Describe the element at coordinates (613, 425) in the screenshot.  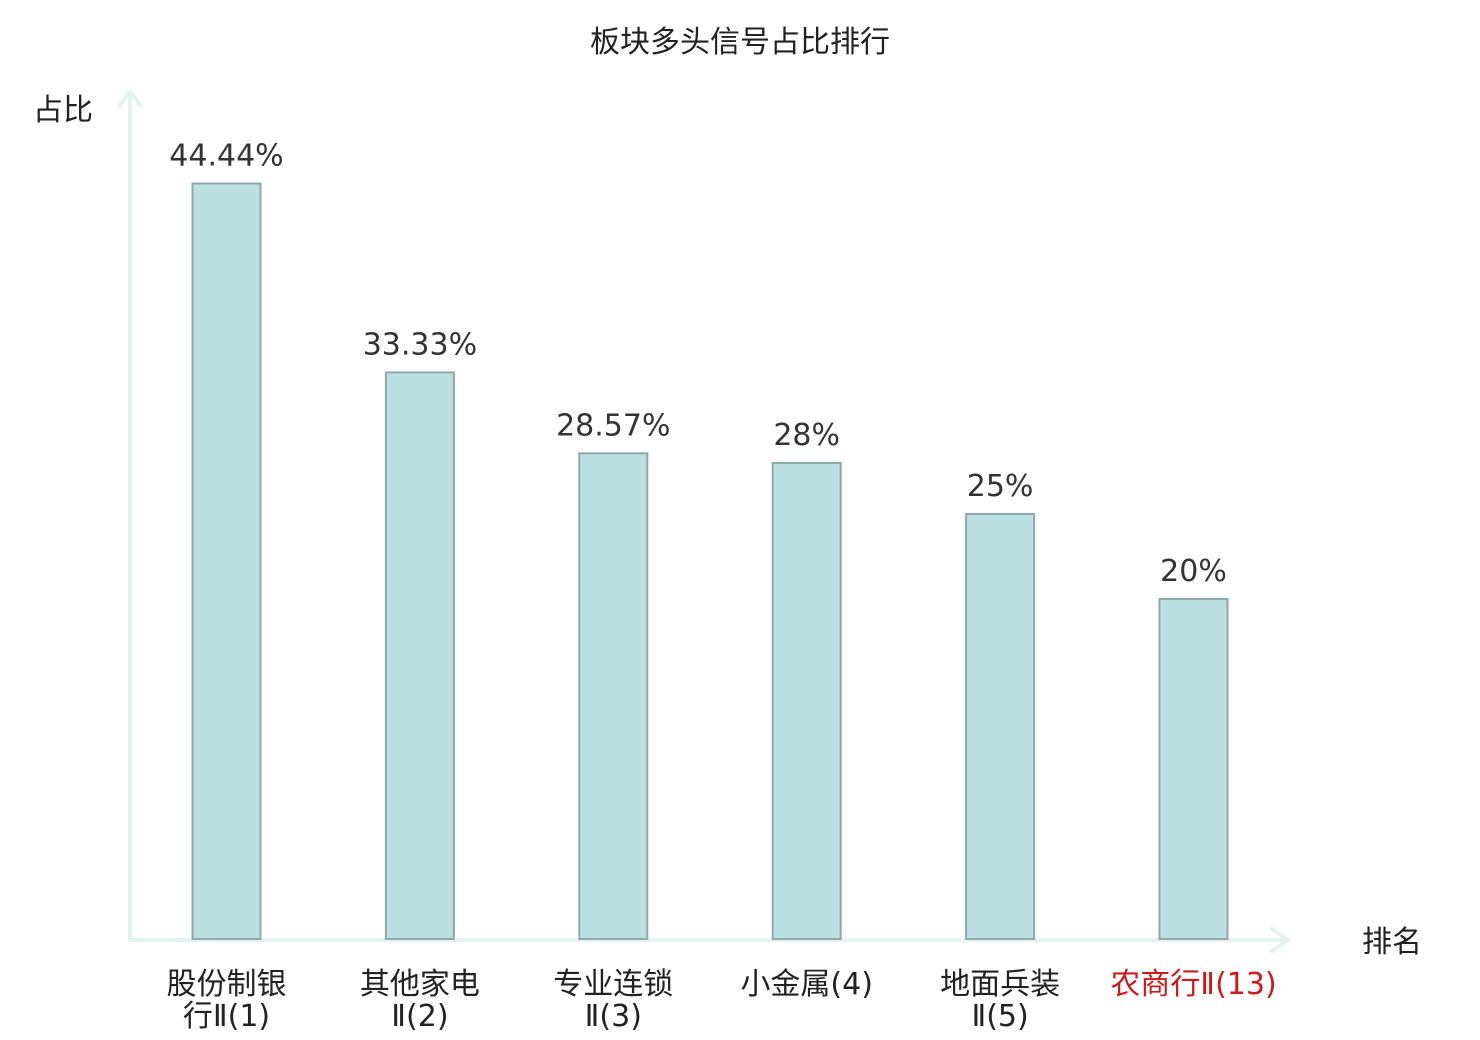
I see `value-label: 28.57%` at that location.